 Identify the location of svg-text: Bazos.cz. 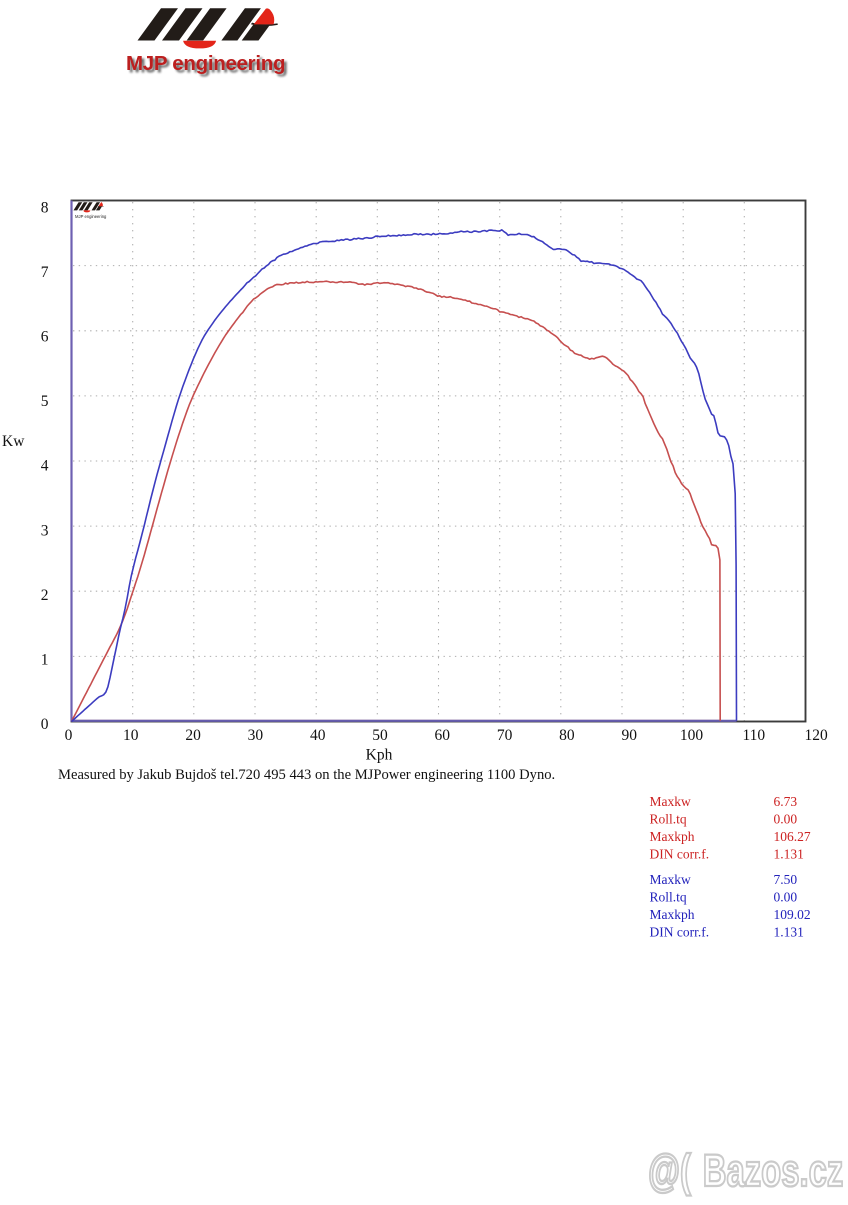
(773, 1171).